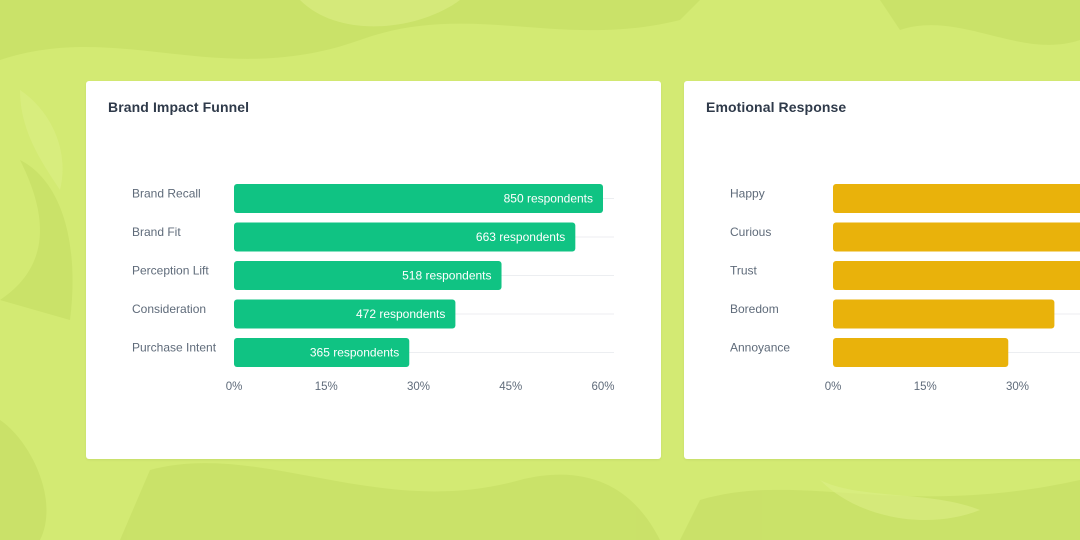 The image size is (1080, 540). What do you see at coordinates (602, 387) in the screenshot?
I see `x-tick-label: 60%` at bounding box center [602, 387].